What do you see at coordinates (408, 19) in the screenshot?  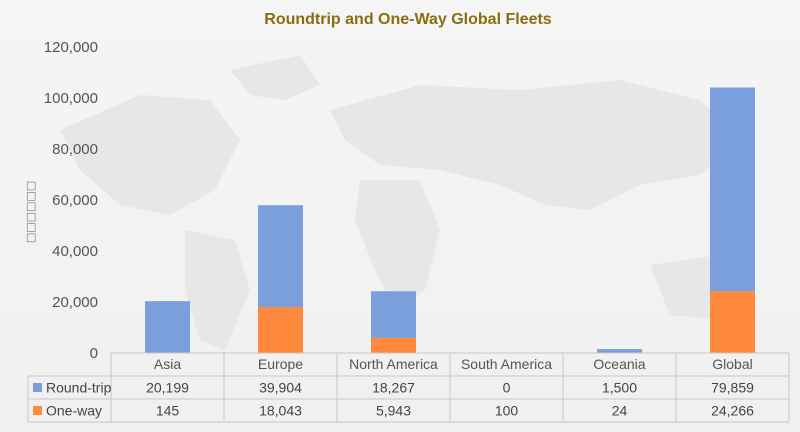 I see `chart-title: Roundtrip and One-Way Global Fleets` at bounding box center [408, 19].